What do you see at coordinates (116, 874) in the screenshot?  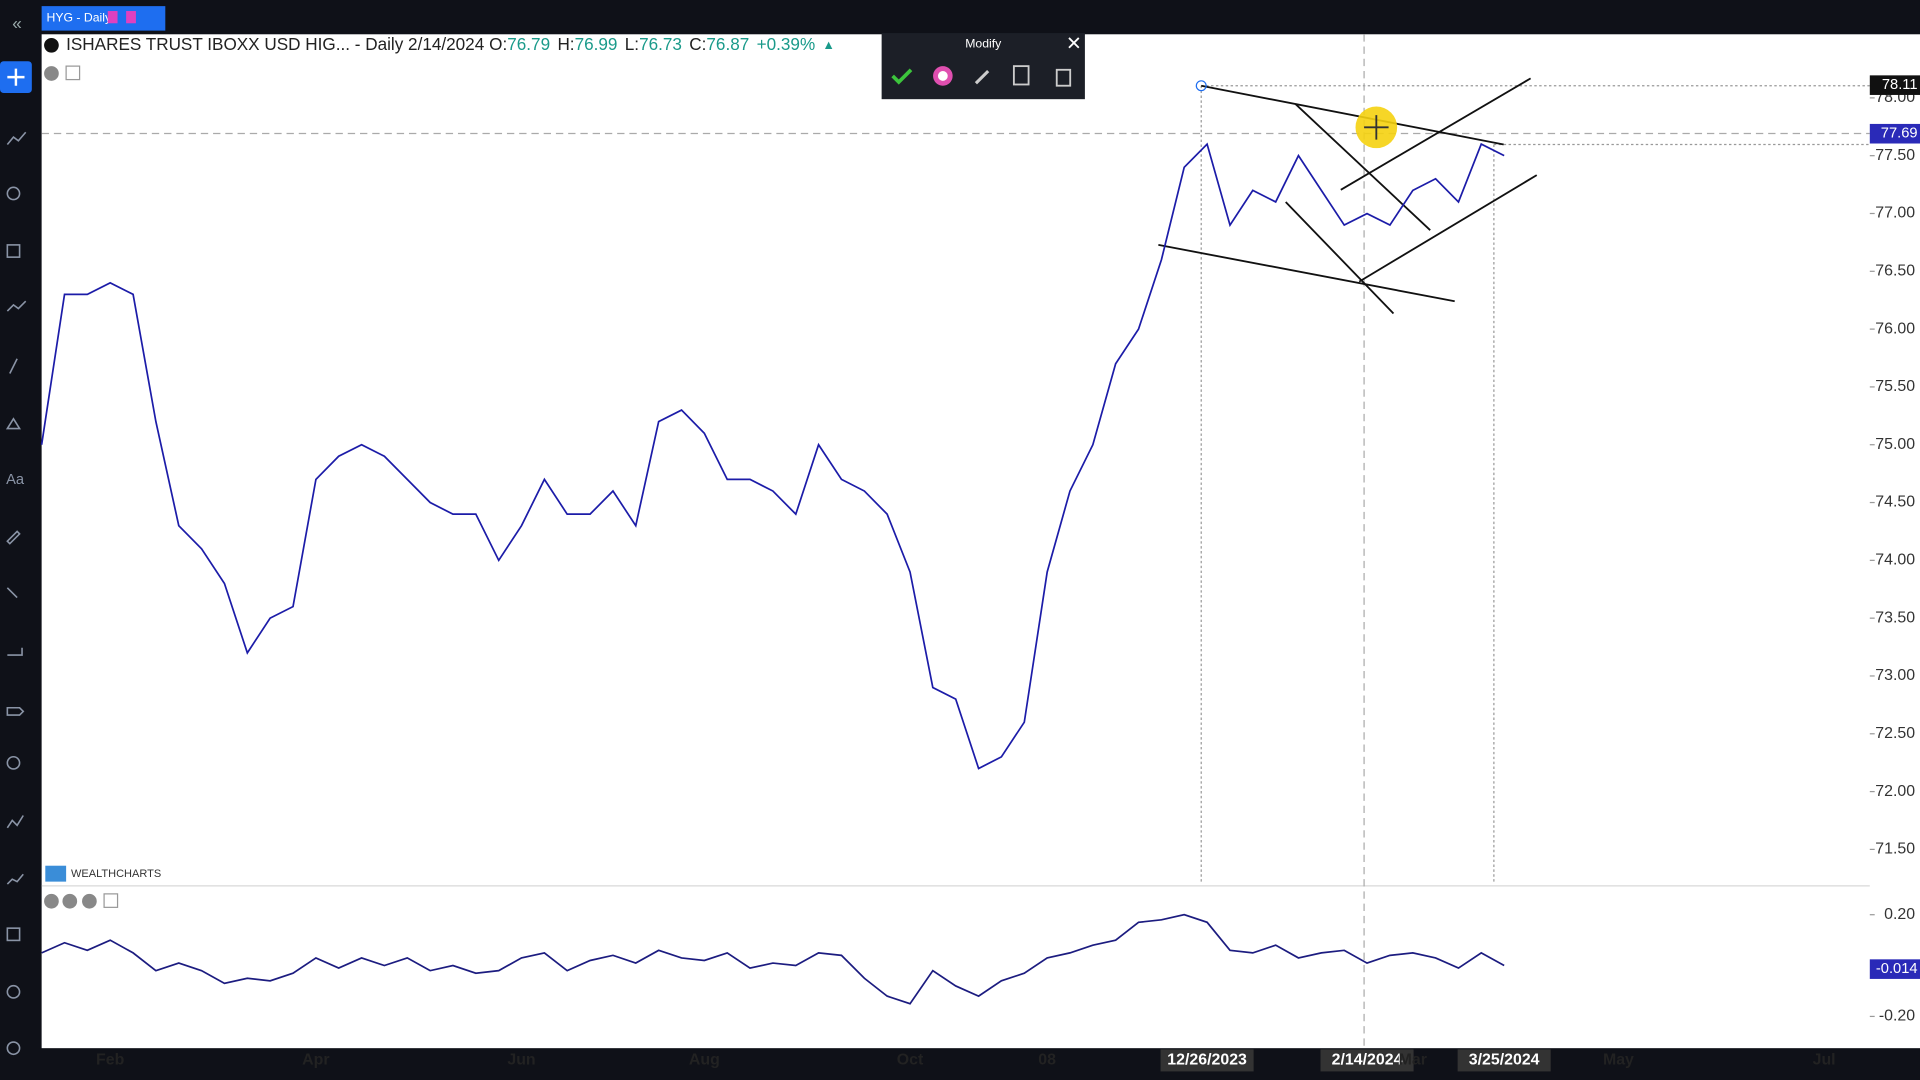 I see `watermark: WEALTHCHARTS` at bounding box center [116, 874].